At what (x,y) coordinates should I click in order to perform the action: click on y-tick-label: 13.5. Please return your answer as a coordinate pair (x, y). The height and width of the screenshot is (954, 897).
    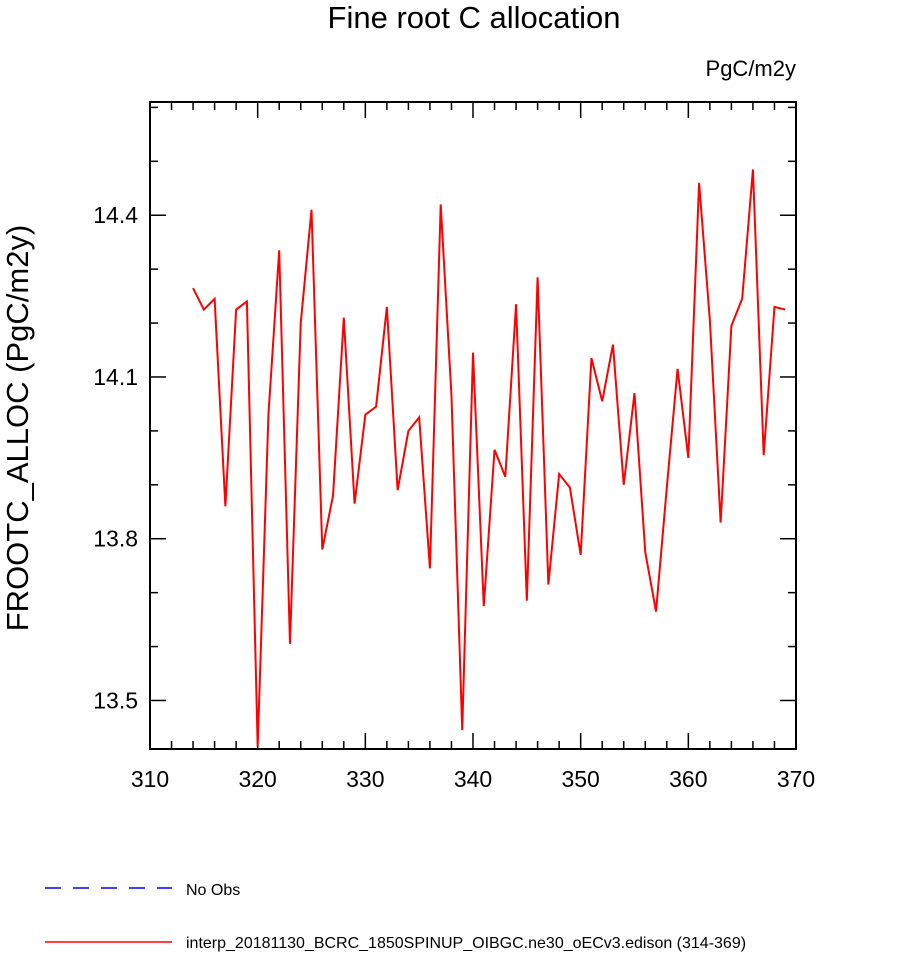
    Looking at the image, I should click on (115, 700).